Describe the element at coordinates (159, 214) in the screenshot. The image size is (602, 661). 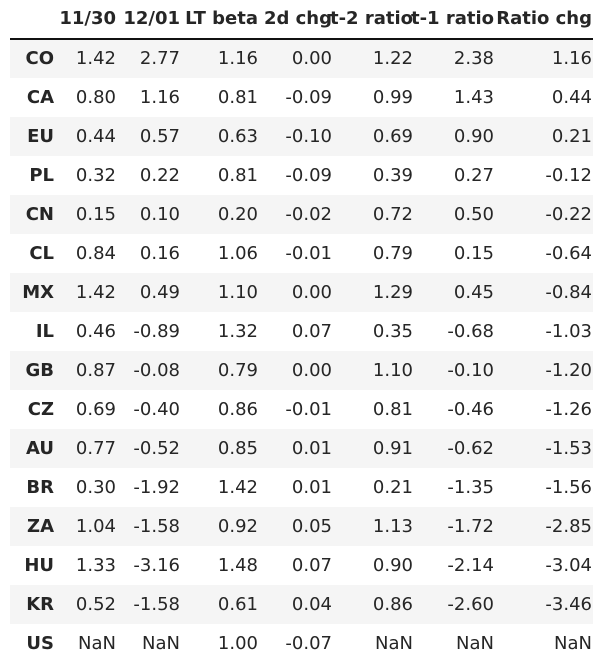
I see `table-cell: 0.10` at that location.